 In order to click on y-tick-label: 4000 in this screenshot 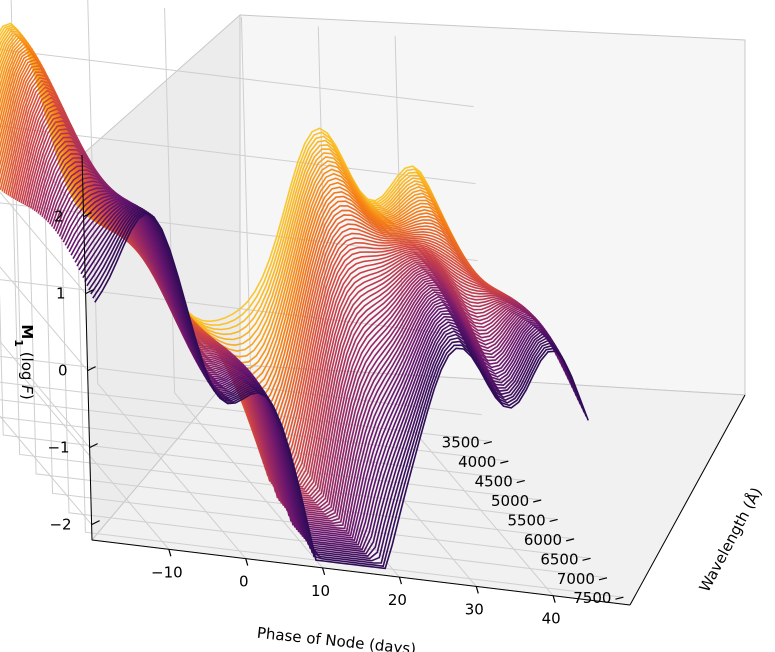, I will do `click(477, 462)`.